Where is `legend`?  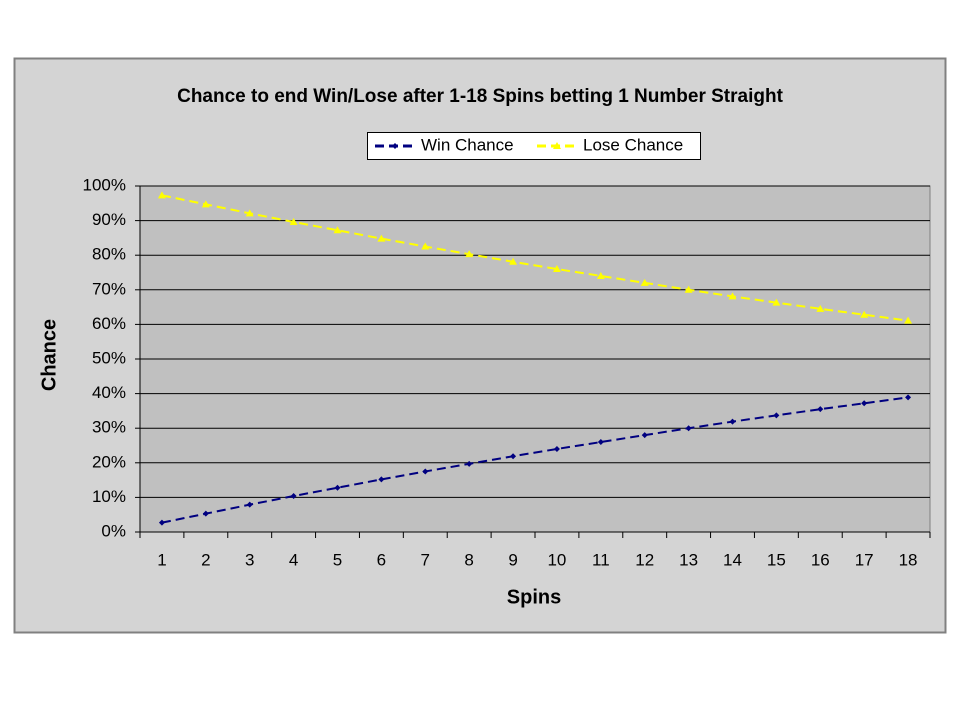
legend is located at coordinates (534, 146).